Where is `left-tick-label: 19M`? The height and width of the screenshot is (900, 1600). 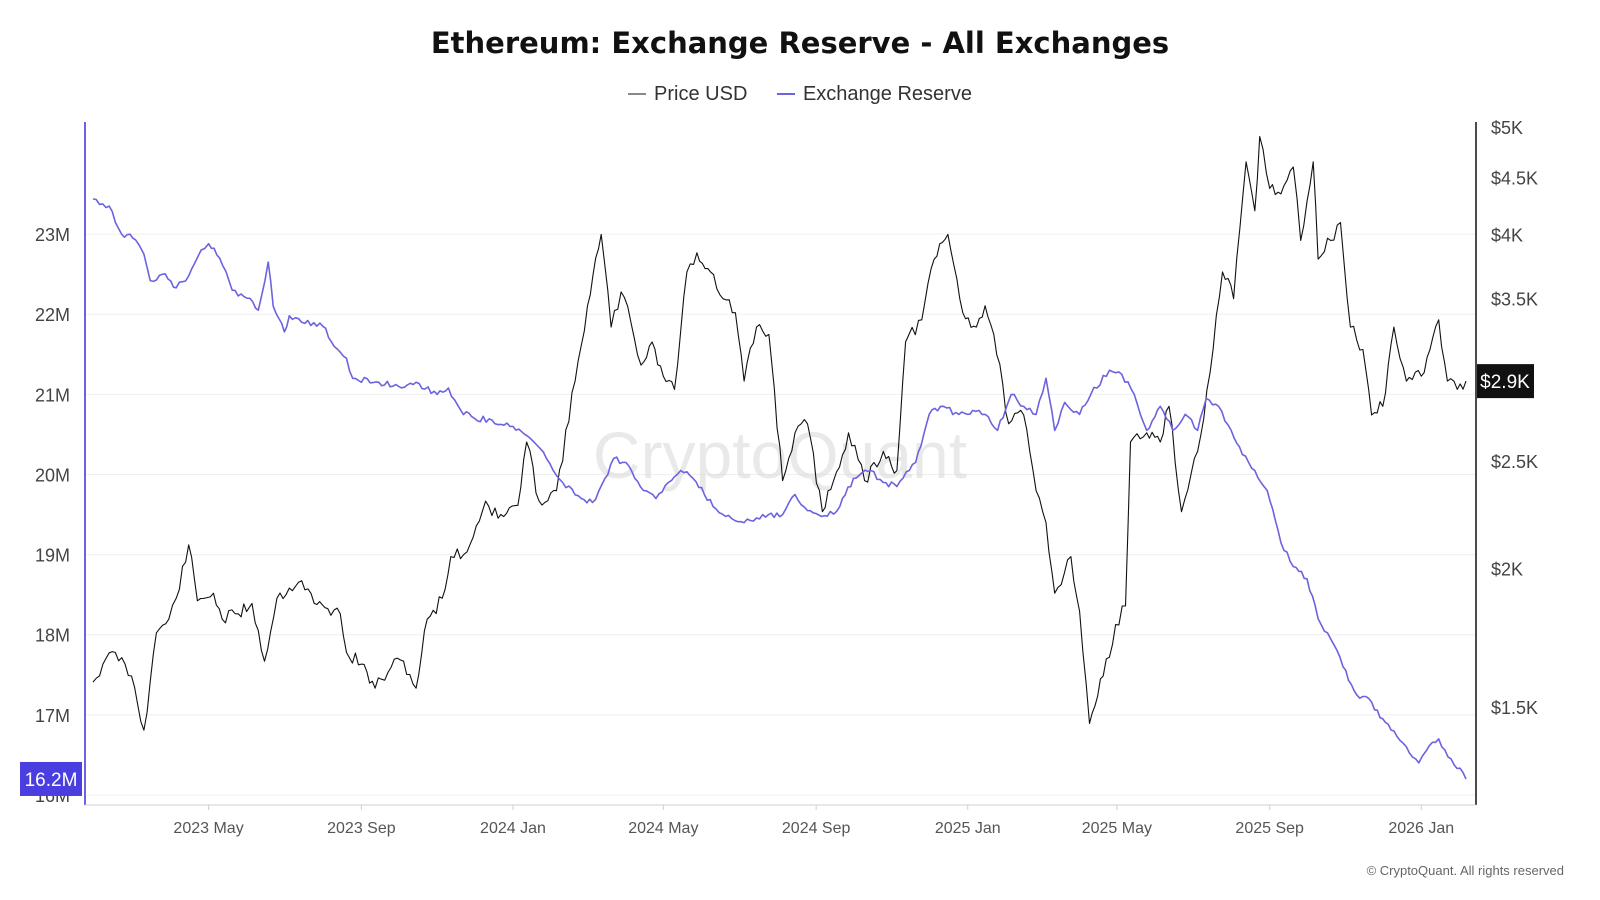 left-tick-label: 19M is located at coordinates (52, 556).